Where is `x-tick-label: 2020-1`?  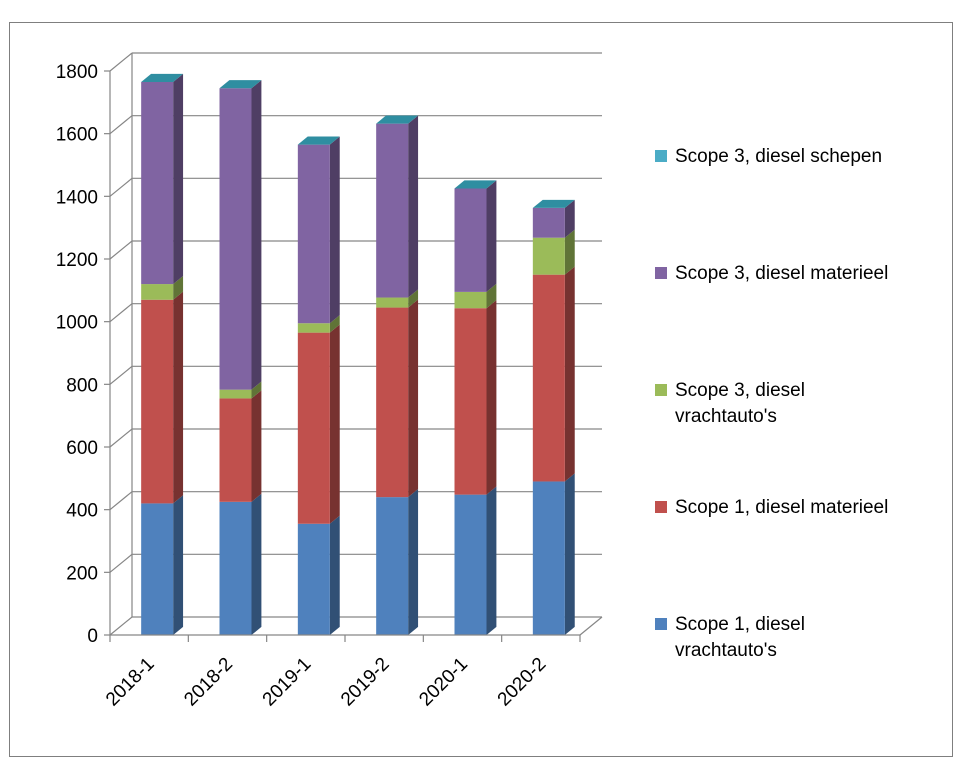 x-tick-label: 2020-1 is located at coordinates (443, 682).